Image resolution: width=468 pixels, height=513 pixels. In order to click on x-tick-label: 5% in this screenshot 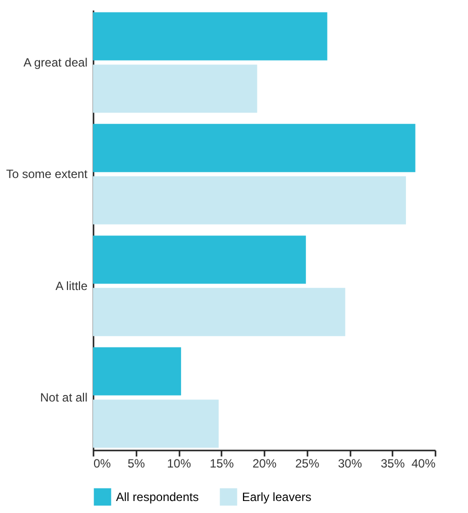, I will do `click(137, 463)`.